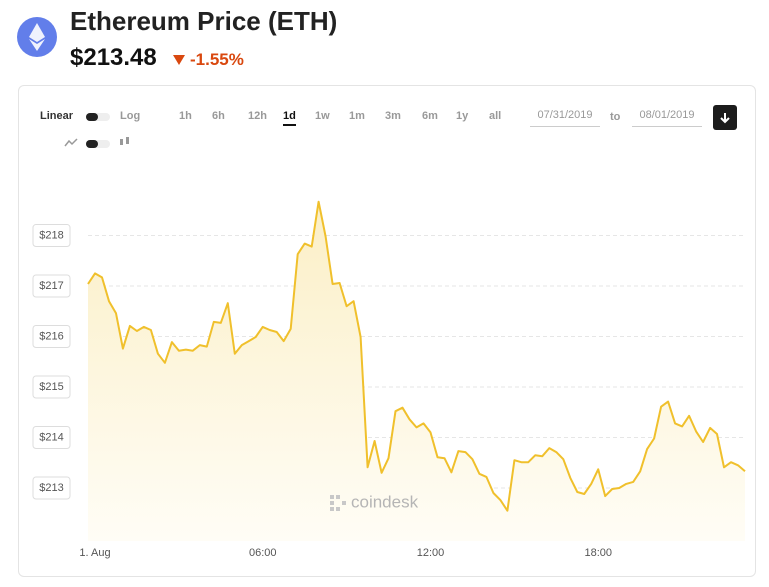 The width and height of the screenshot is (769, 587). Describe the element at coordinates (357, 116) in the screenshot. I see `range-button: 1m` at that location.